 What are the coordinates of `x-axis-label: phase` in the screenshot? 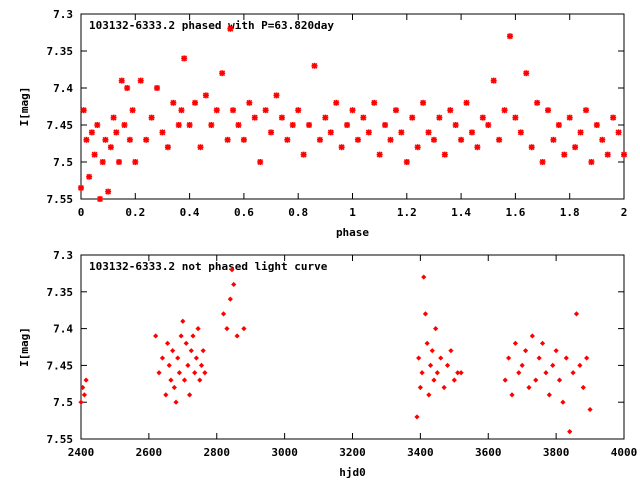 It's located at (352, 232).